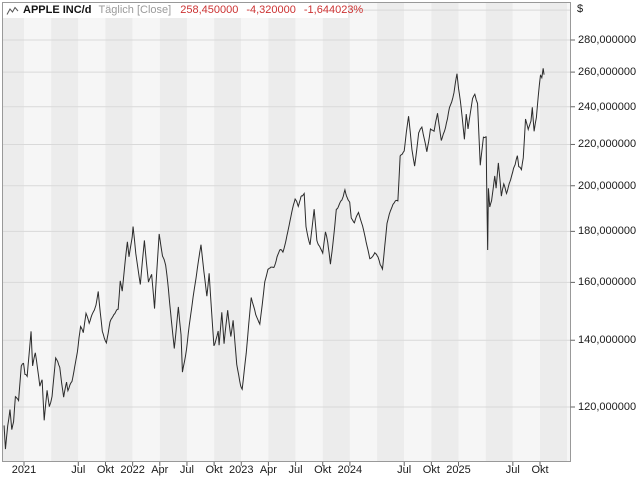  What do you see at coordinates (607, 231) in the screenshot?
I see `y-axis-label: 180,000000` at bounding box center [607, 231].